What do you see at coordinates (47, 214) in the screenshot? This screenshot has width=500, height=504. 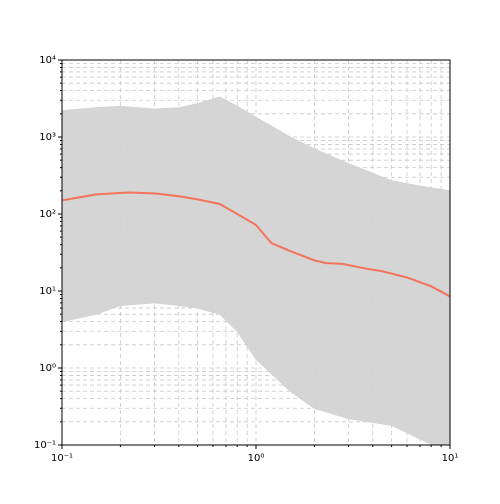 I see `y-tick-label: 10²` at bounding box center [47, 214].